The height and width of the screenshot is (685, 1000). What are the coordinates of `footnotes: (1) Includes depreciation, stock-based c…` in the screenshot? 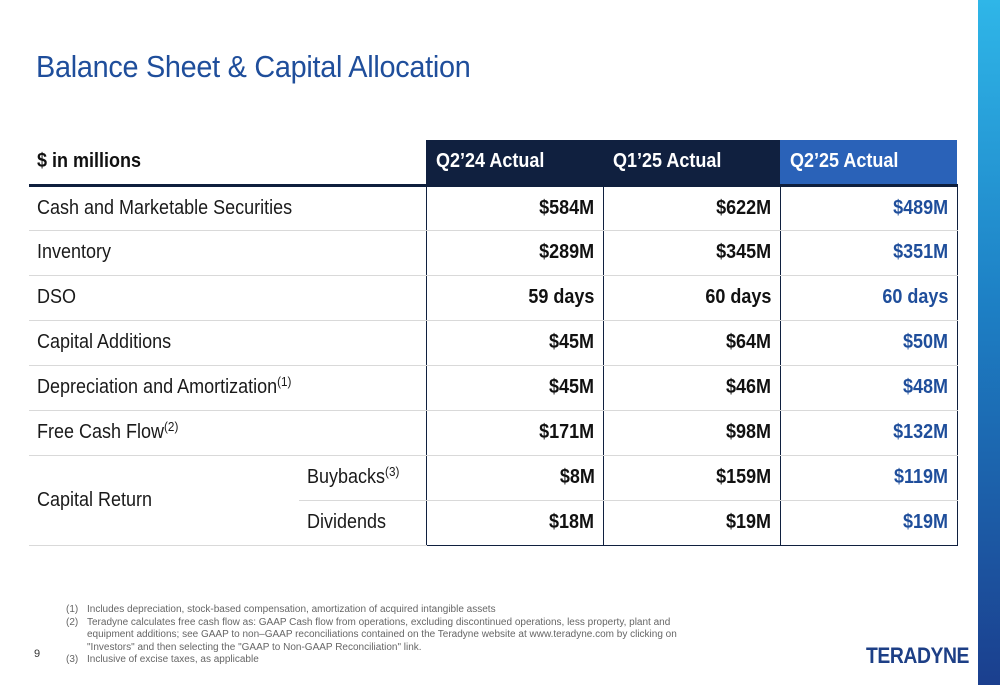 It's located at (386, 635).